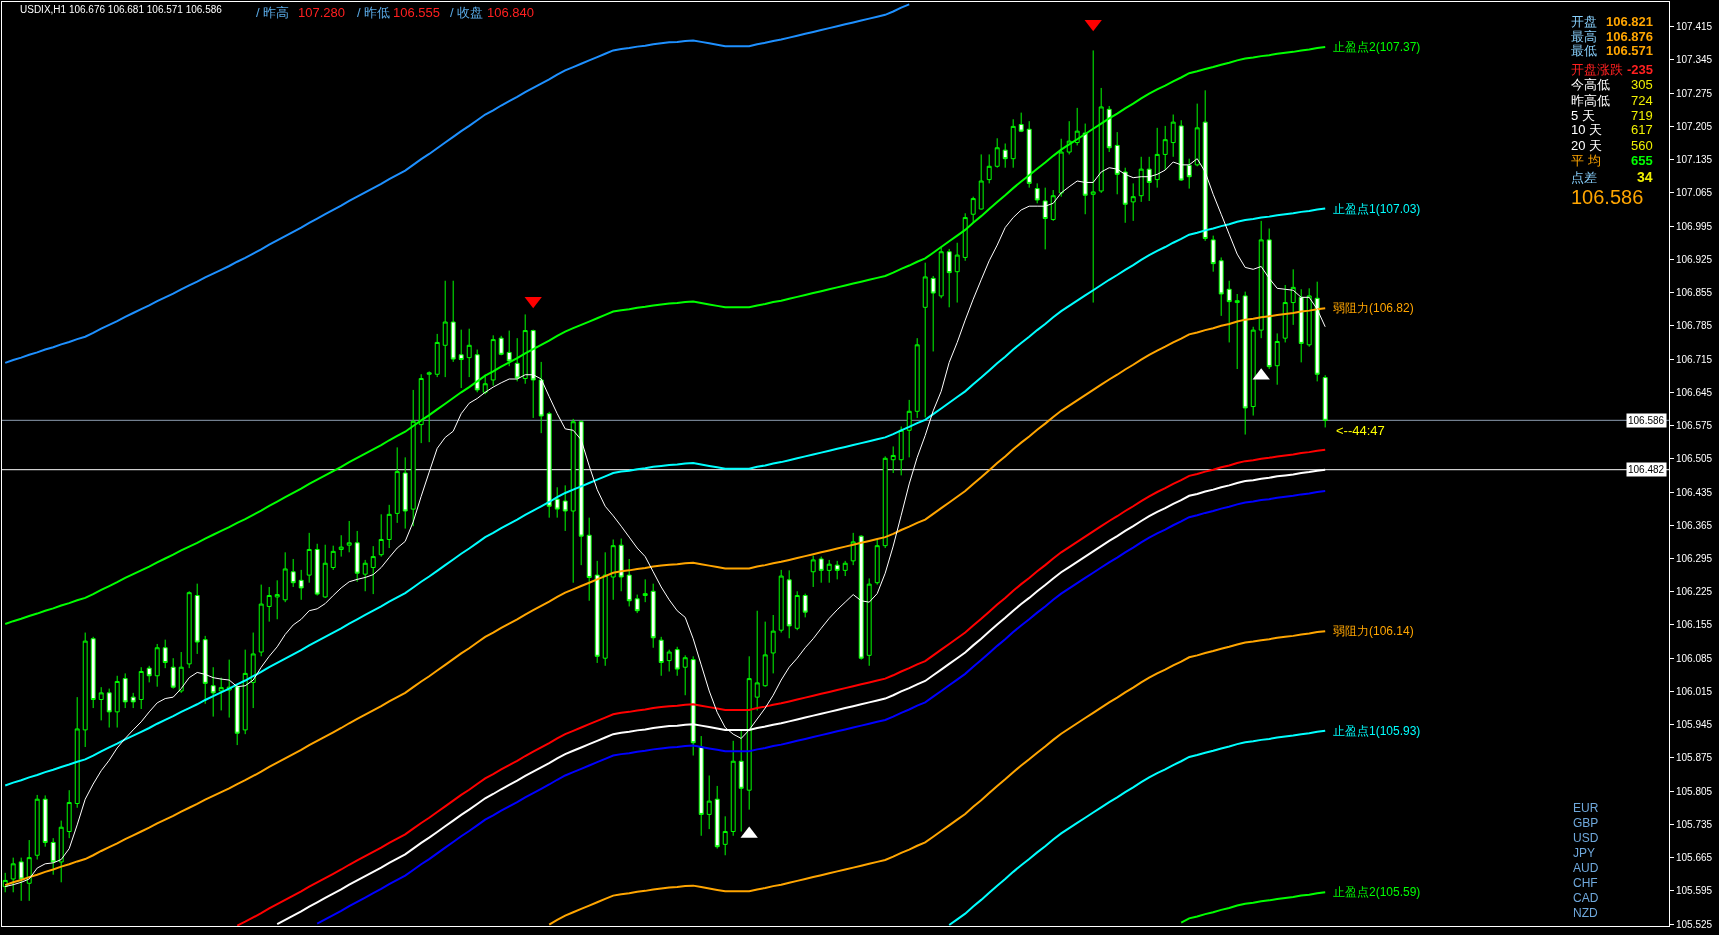 The width and height of the screenshot is (1719, 935). I want to click on y-tick-label: 105.735, so click(1694, 824).